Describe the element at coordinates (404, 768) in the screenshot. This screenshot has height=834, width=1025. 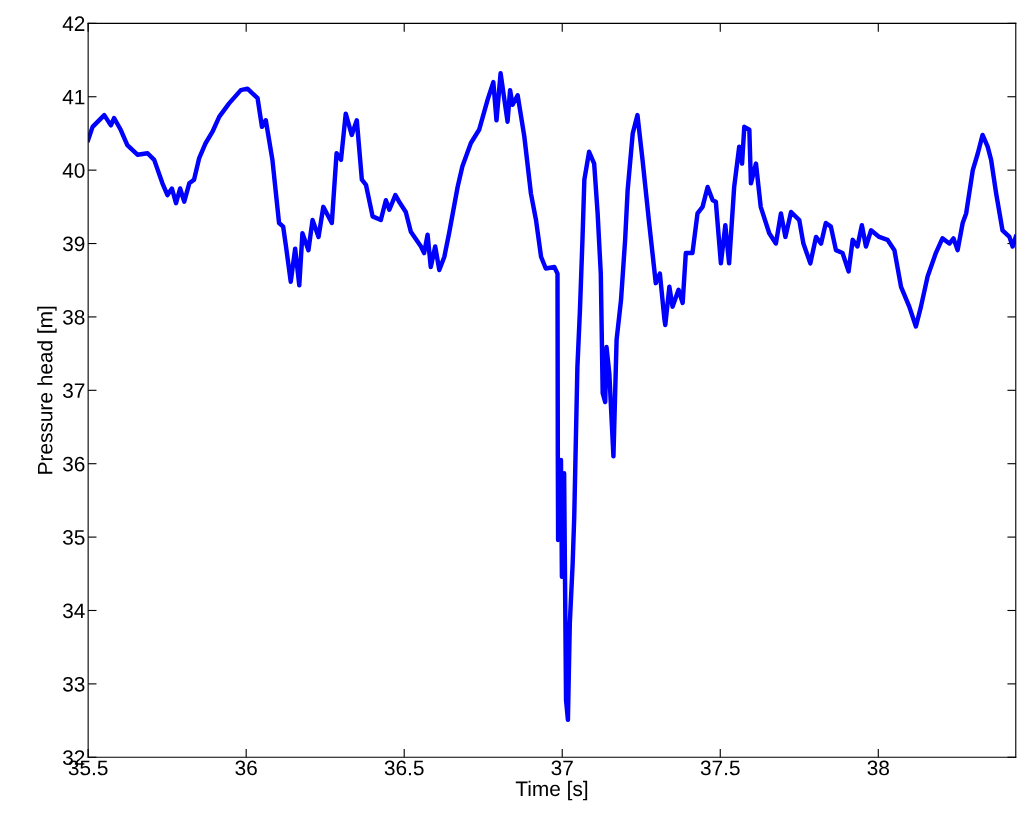
I see `x-tick-label: 36.5` at that location.